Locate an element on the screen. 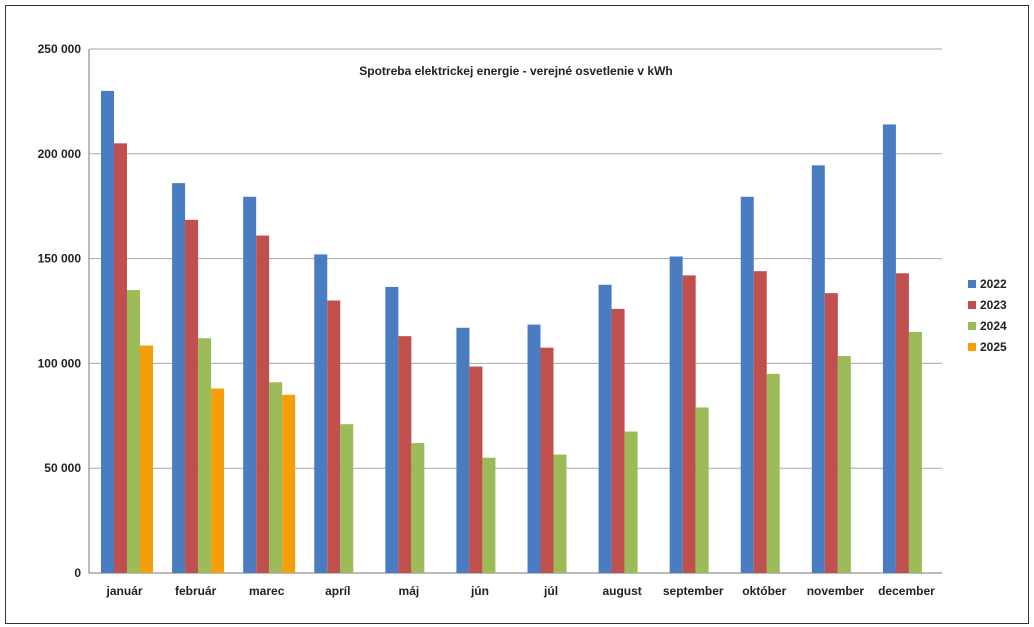 The height and width of the screenshot is (627, 1034). bar-2024-júl is located at coordinates (560, 513).